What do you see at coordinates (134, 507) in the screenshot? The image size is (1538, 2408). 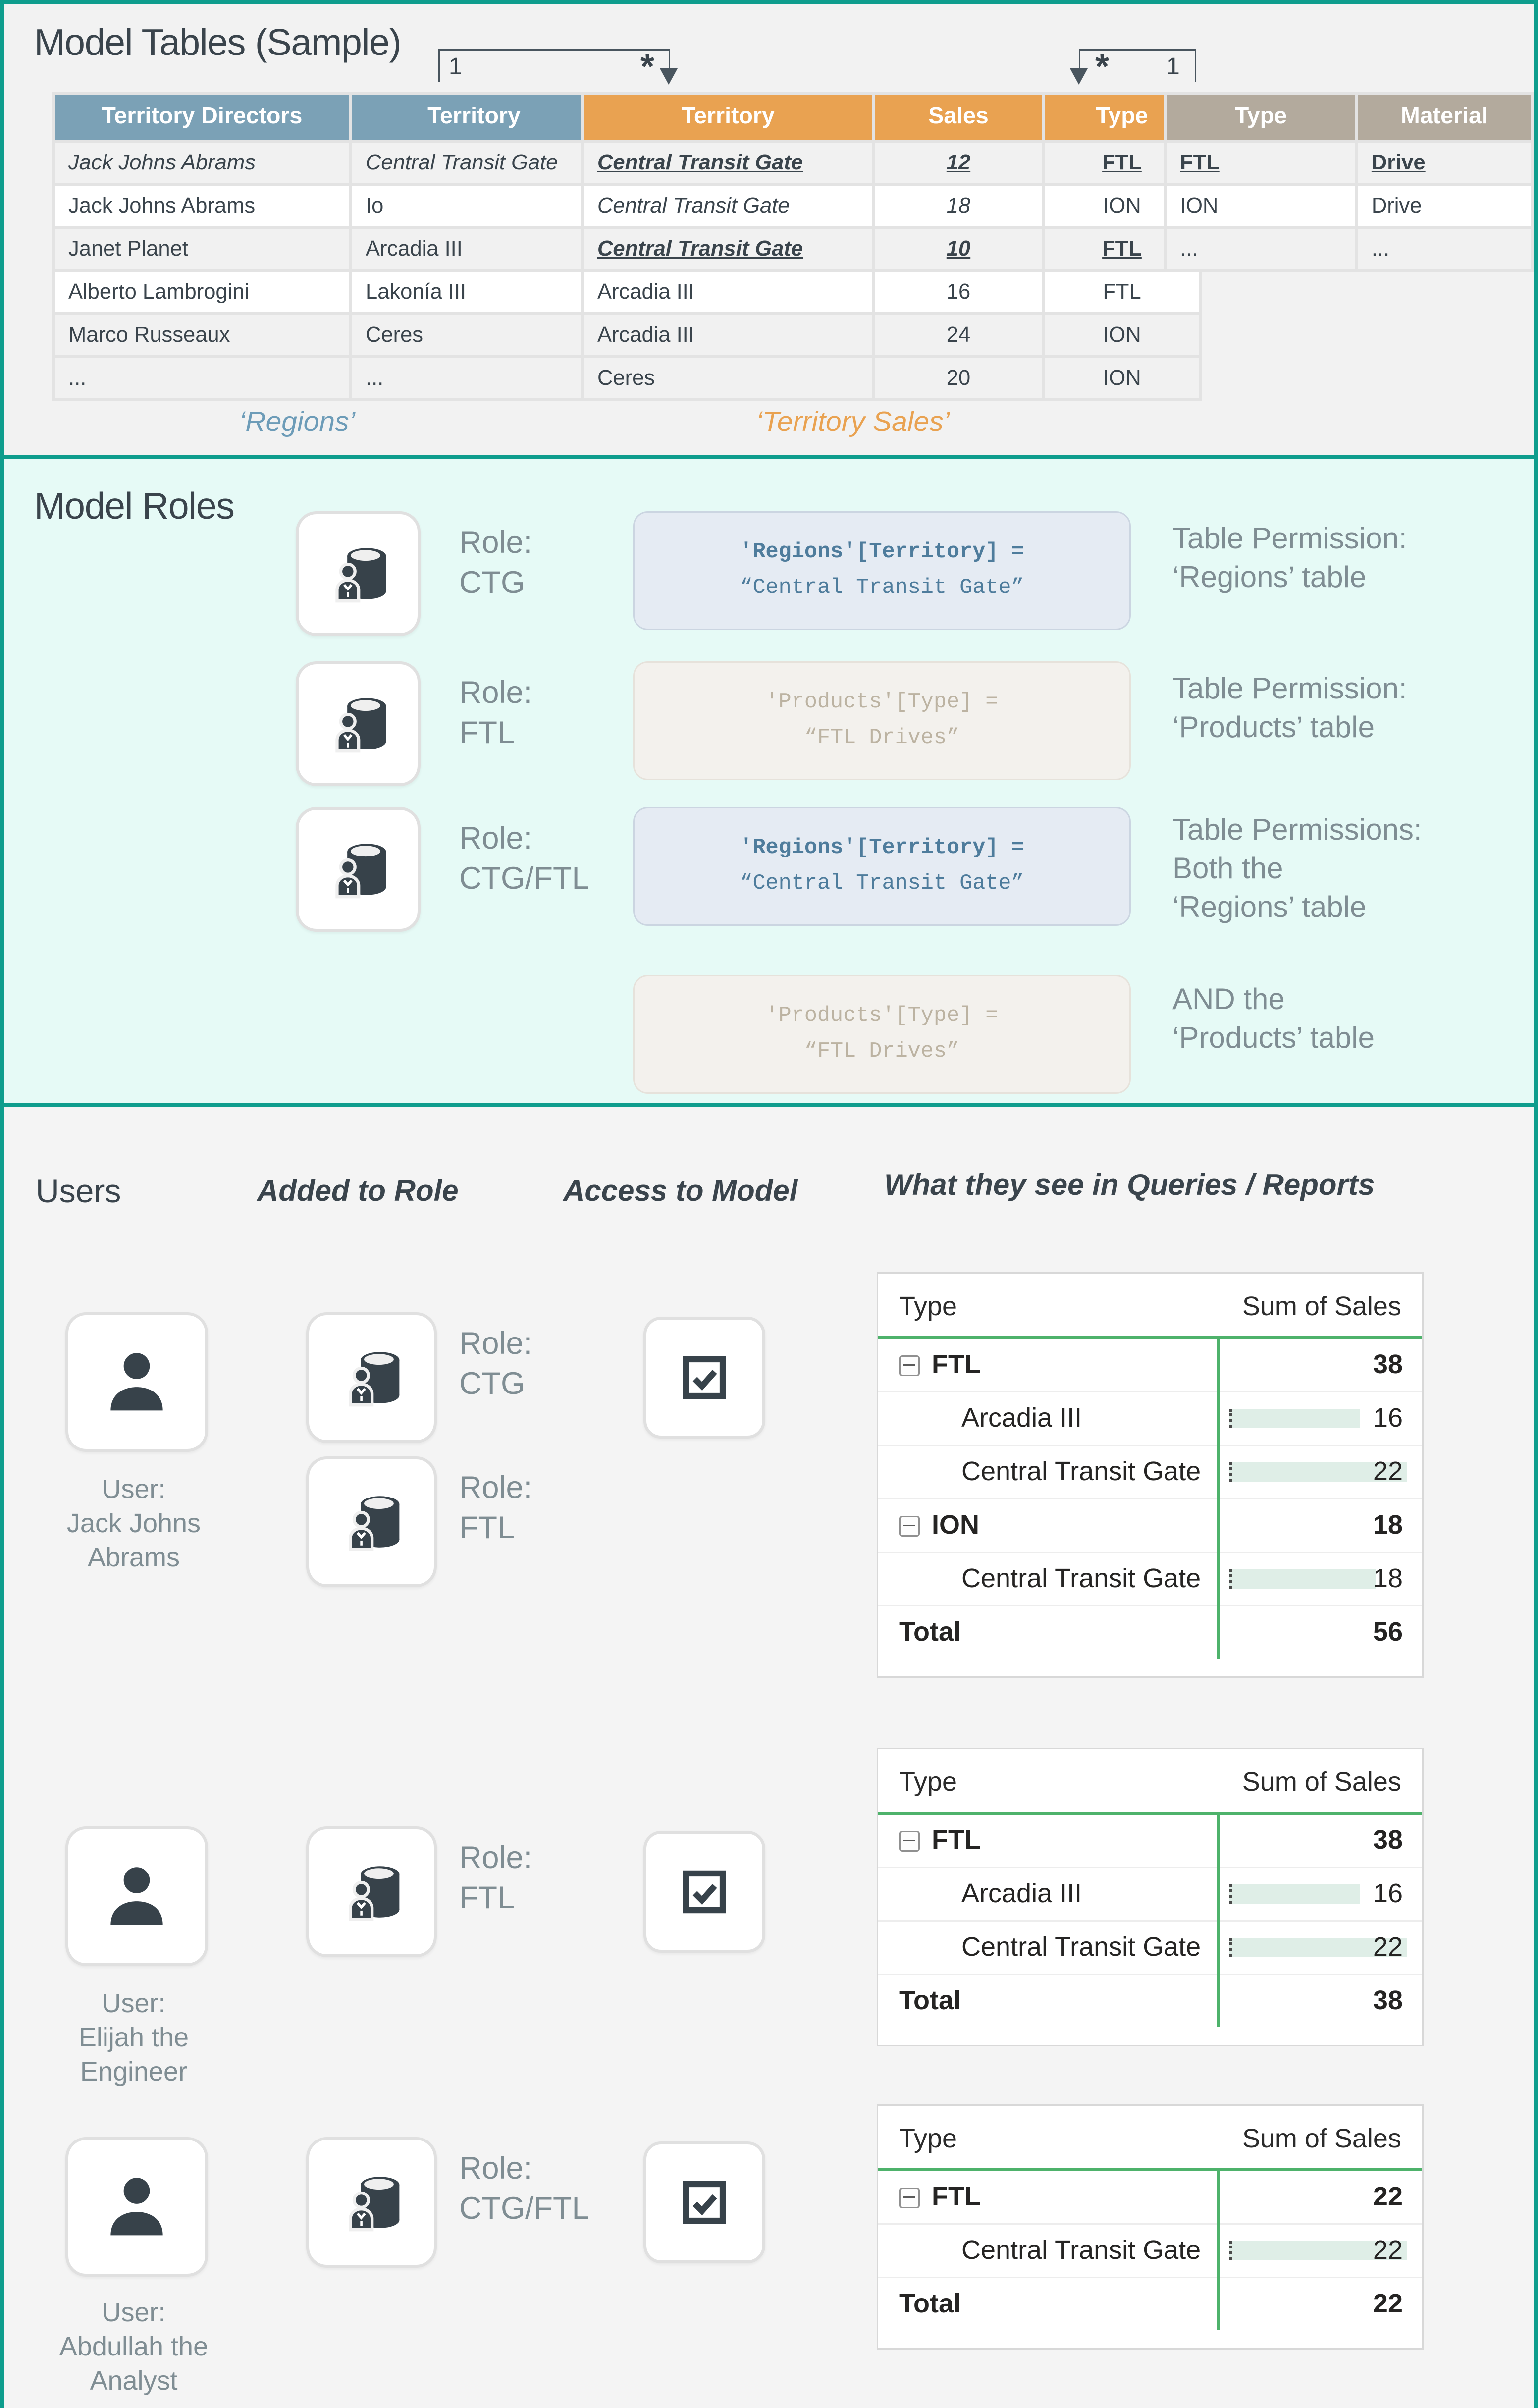 I see `section-title-model-roles: Model Roles` at bounding box center [134, 507].